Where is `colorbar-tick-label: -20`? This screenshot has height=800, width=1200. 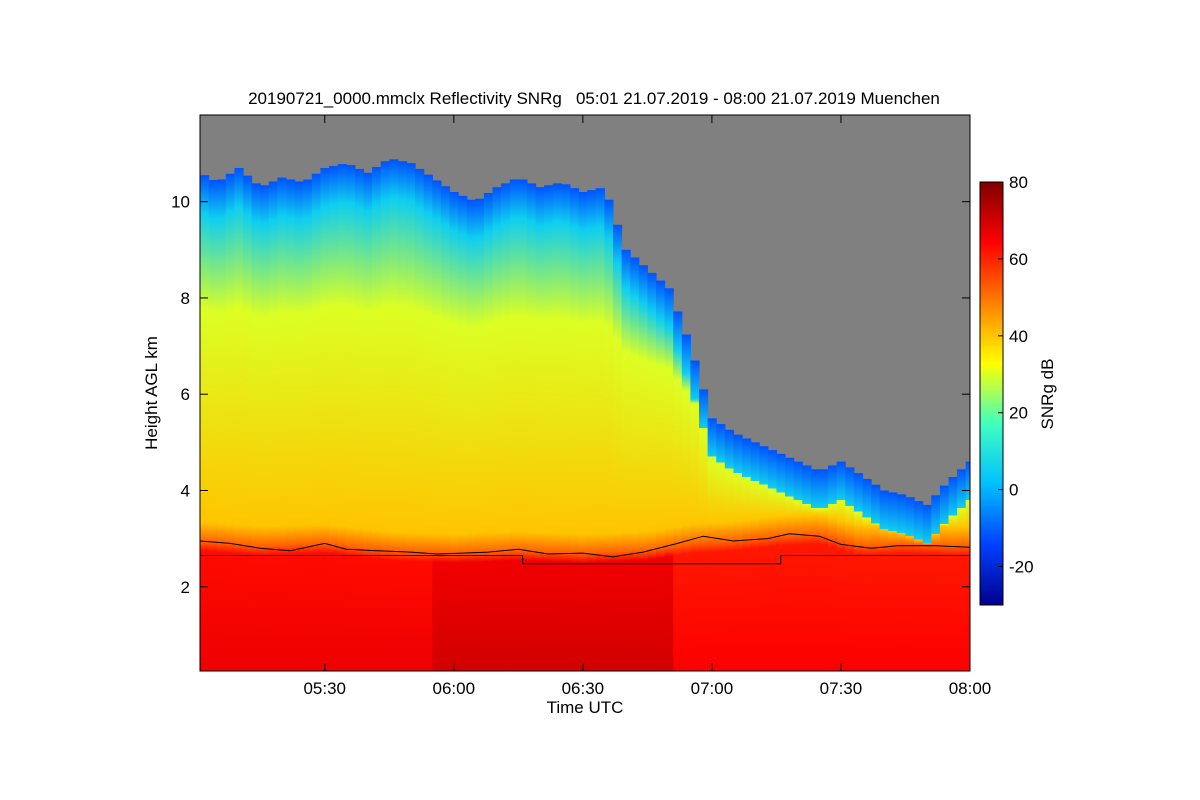
colorbar-tick-label: -20 is located at coordinates (1021, 567).